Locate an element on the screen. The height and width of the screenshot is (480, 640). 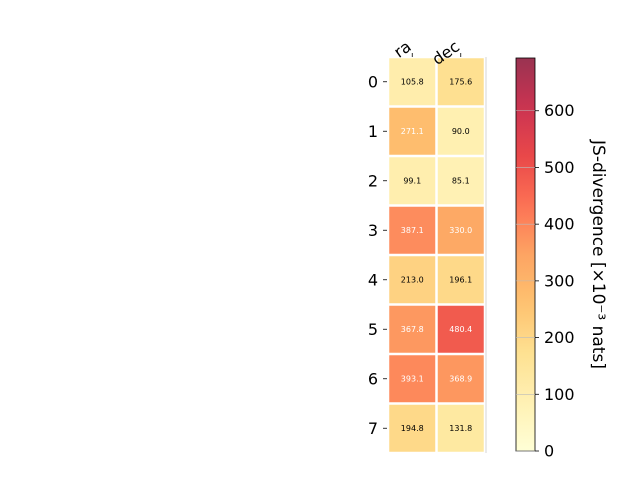
row-label: 4 is located at coordinates (373, 279).